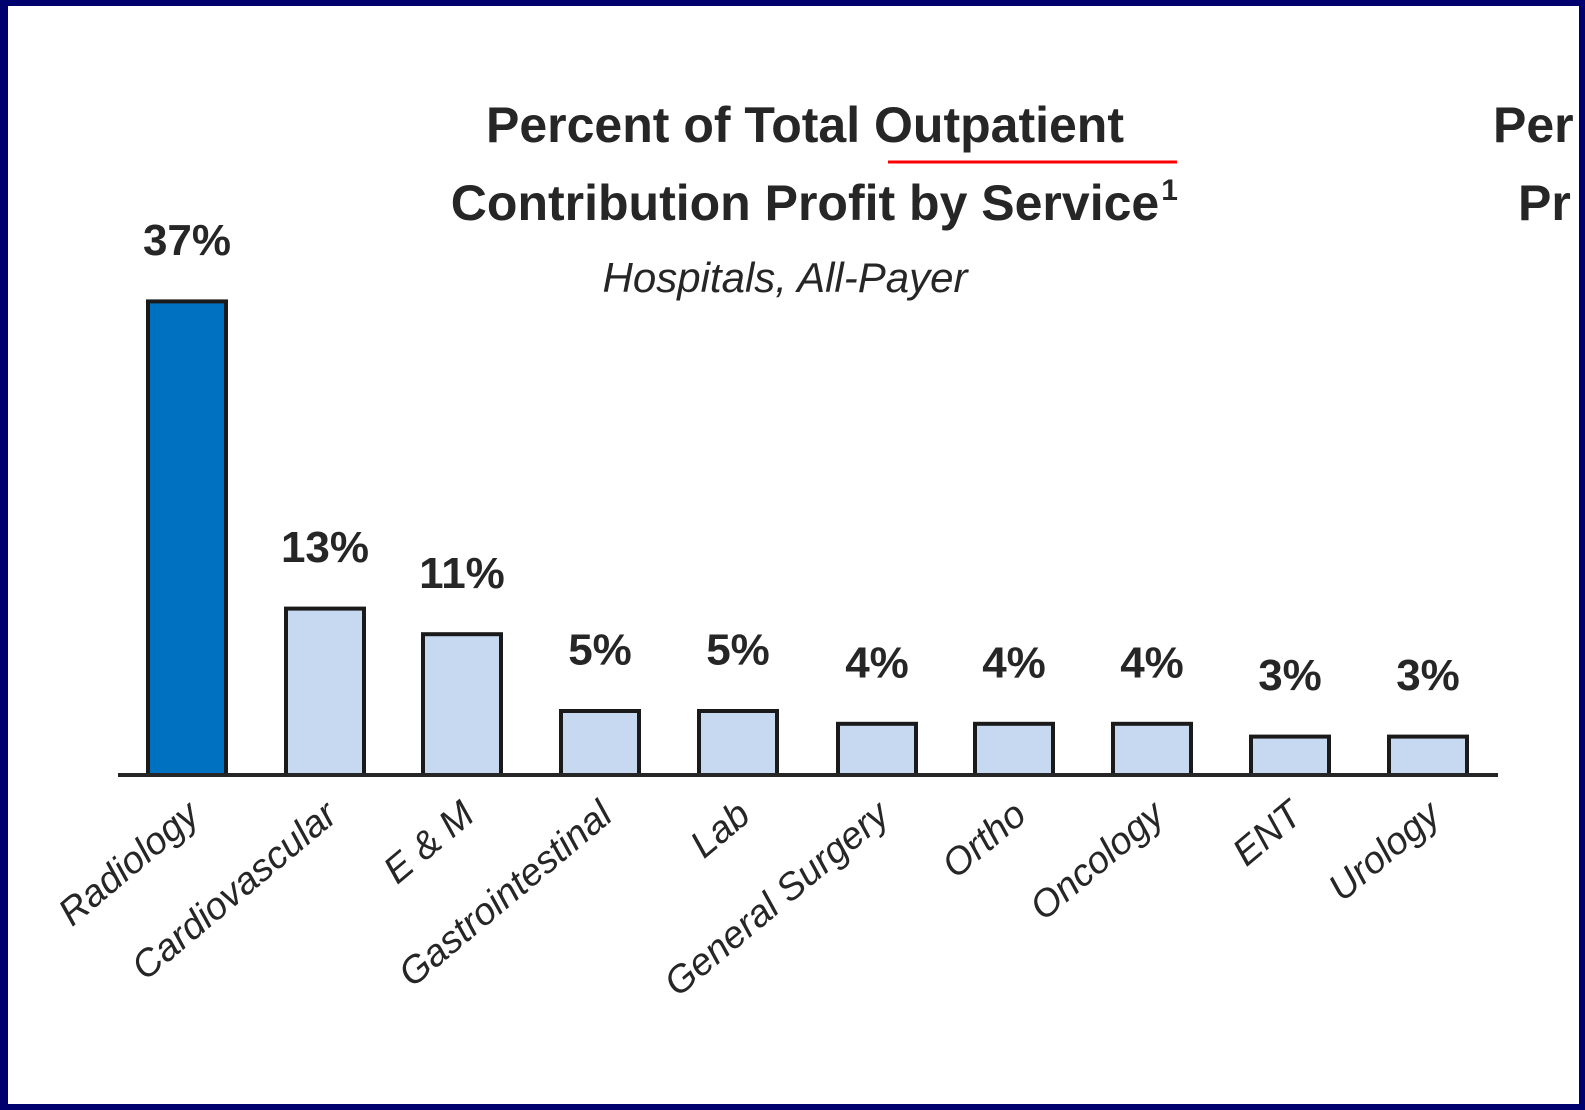 The image size is (1585, 1110). What do you see at coordinates (1169, 190) in the screenshot?
I see `title-note: 1` at bounding box center [1169, 190].